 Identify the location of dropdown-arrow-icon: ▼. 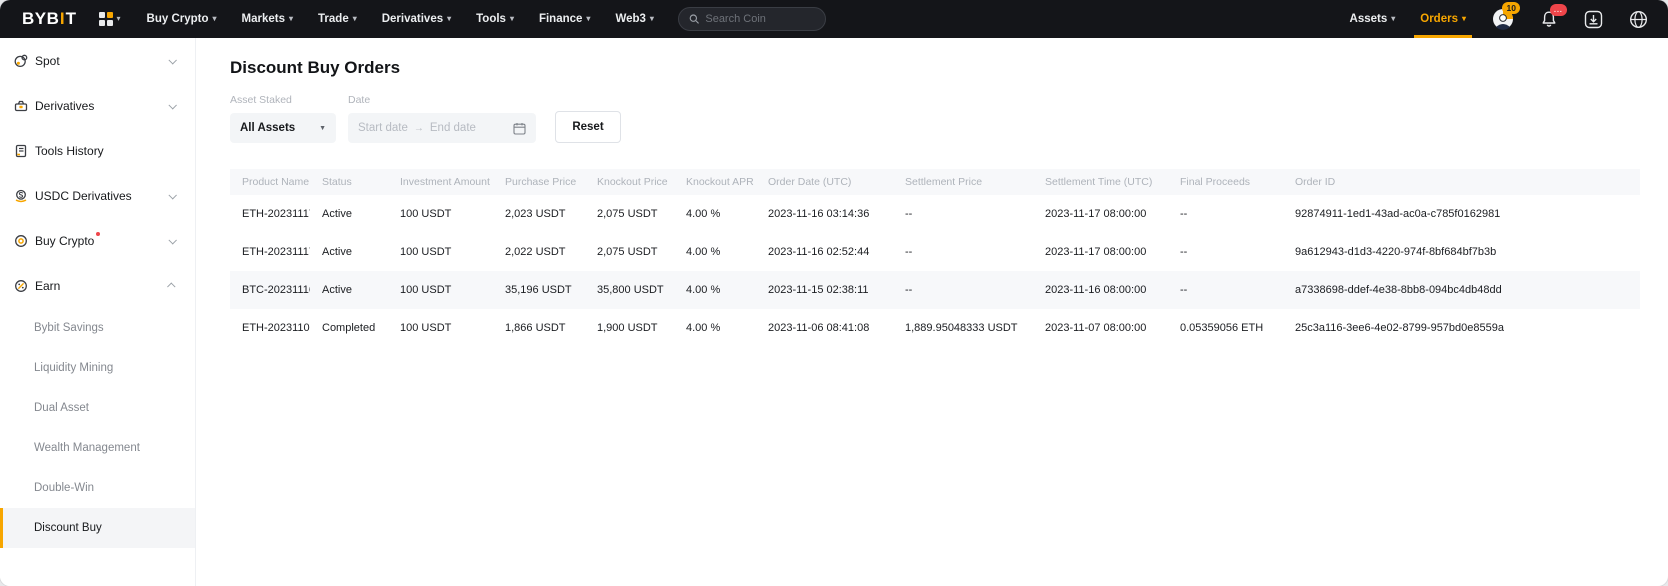
(322, 128).